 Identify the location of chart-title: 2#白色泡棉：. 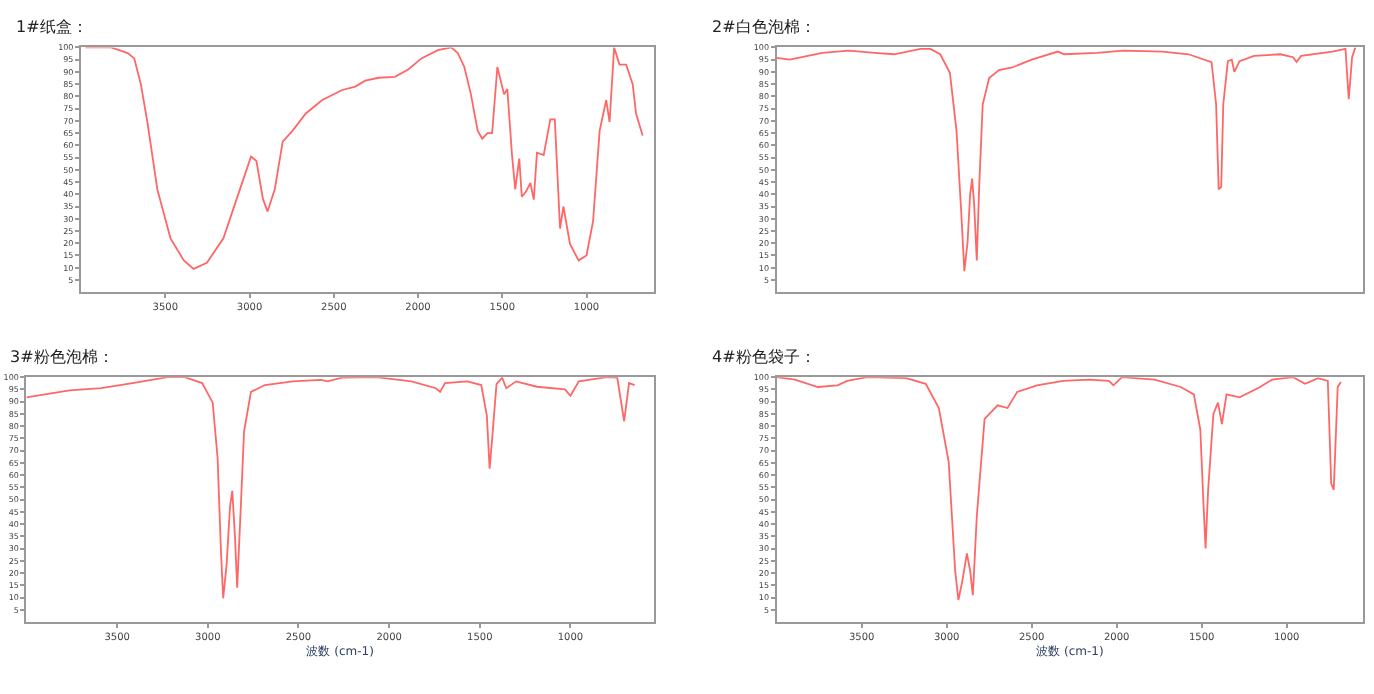
(764, 27).